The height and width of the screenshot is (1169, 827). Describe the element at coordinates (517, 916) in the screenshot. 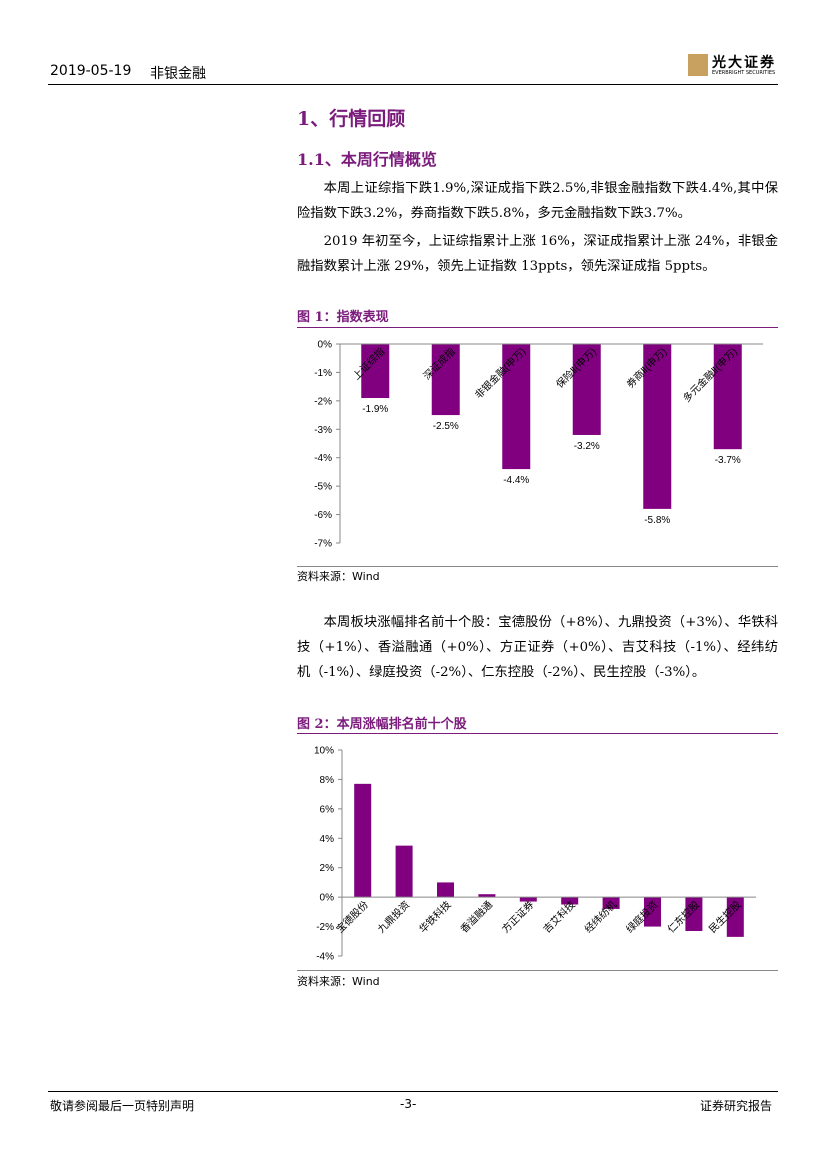

I see `x-tick-label: 方正证券` at that location.